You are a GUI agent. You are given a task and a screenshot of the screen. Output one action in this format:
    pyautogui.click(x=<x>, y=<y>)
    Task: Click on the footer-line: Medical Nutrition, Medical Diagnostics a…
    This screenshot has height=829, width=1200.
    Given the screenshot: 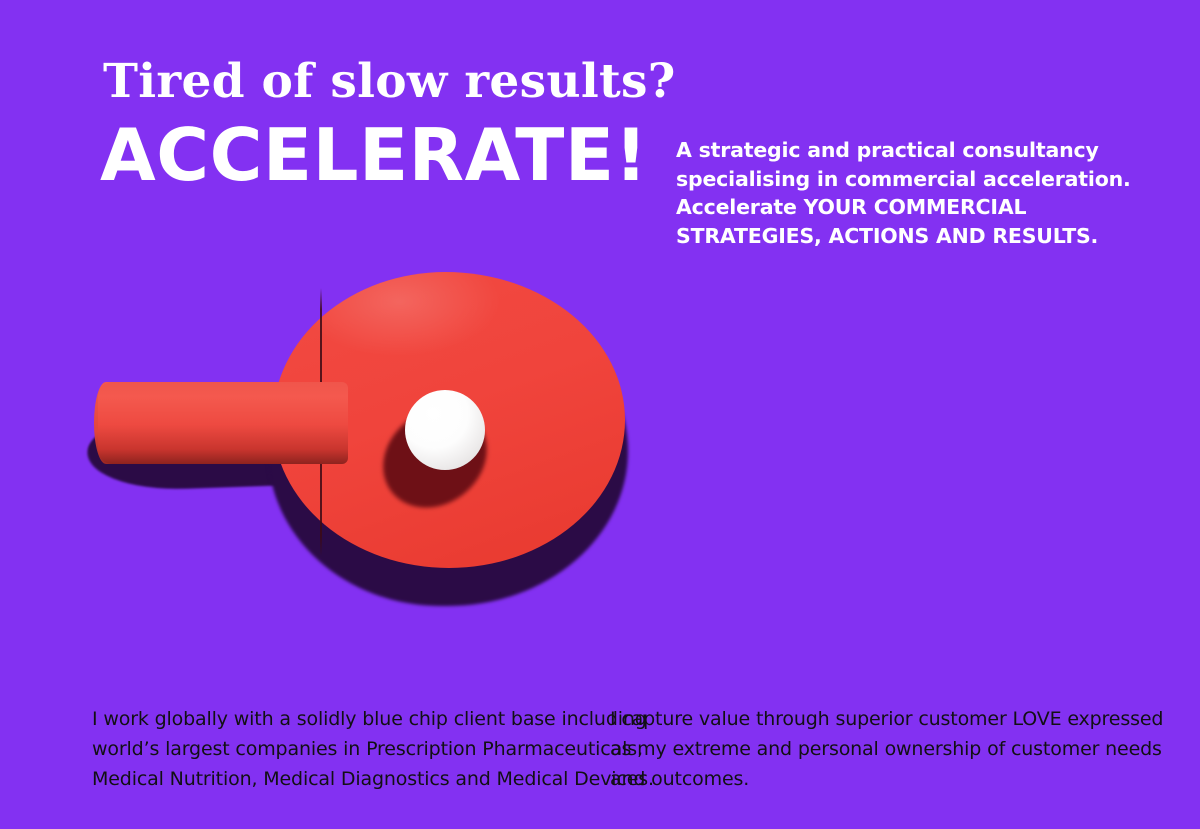 What is the action you would take?
    pyautogui.click(x=373, y=779)
    